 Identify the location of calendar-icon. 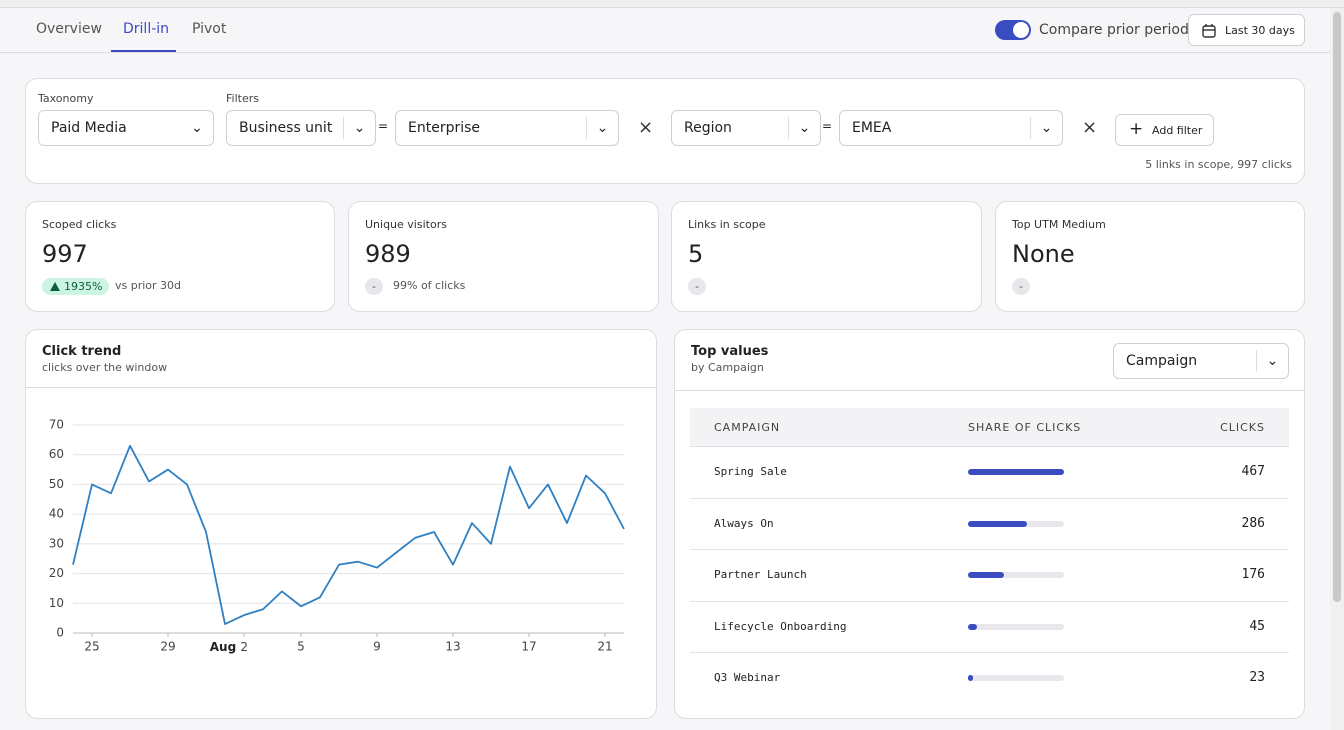
(1209, 31).